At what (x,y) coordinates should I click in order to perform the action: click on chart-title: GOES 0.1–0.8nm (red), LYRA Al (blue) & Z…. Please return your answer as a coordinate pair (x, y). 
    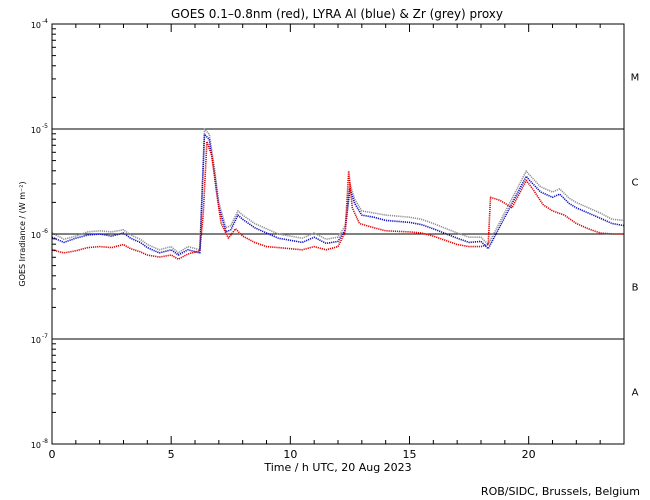
    Looking at the image, I should click on (337, 14).